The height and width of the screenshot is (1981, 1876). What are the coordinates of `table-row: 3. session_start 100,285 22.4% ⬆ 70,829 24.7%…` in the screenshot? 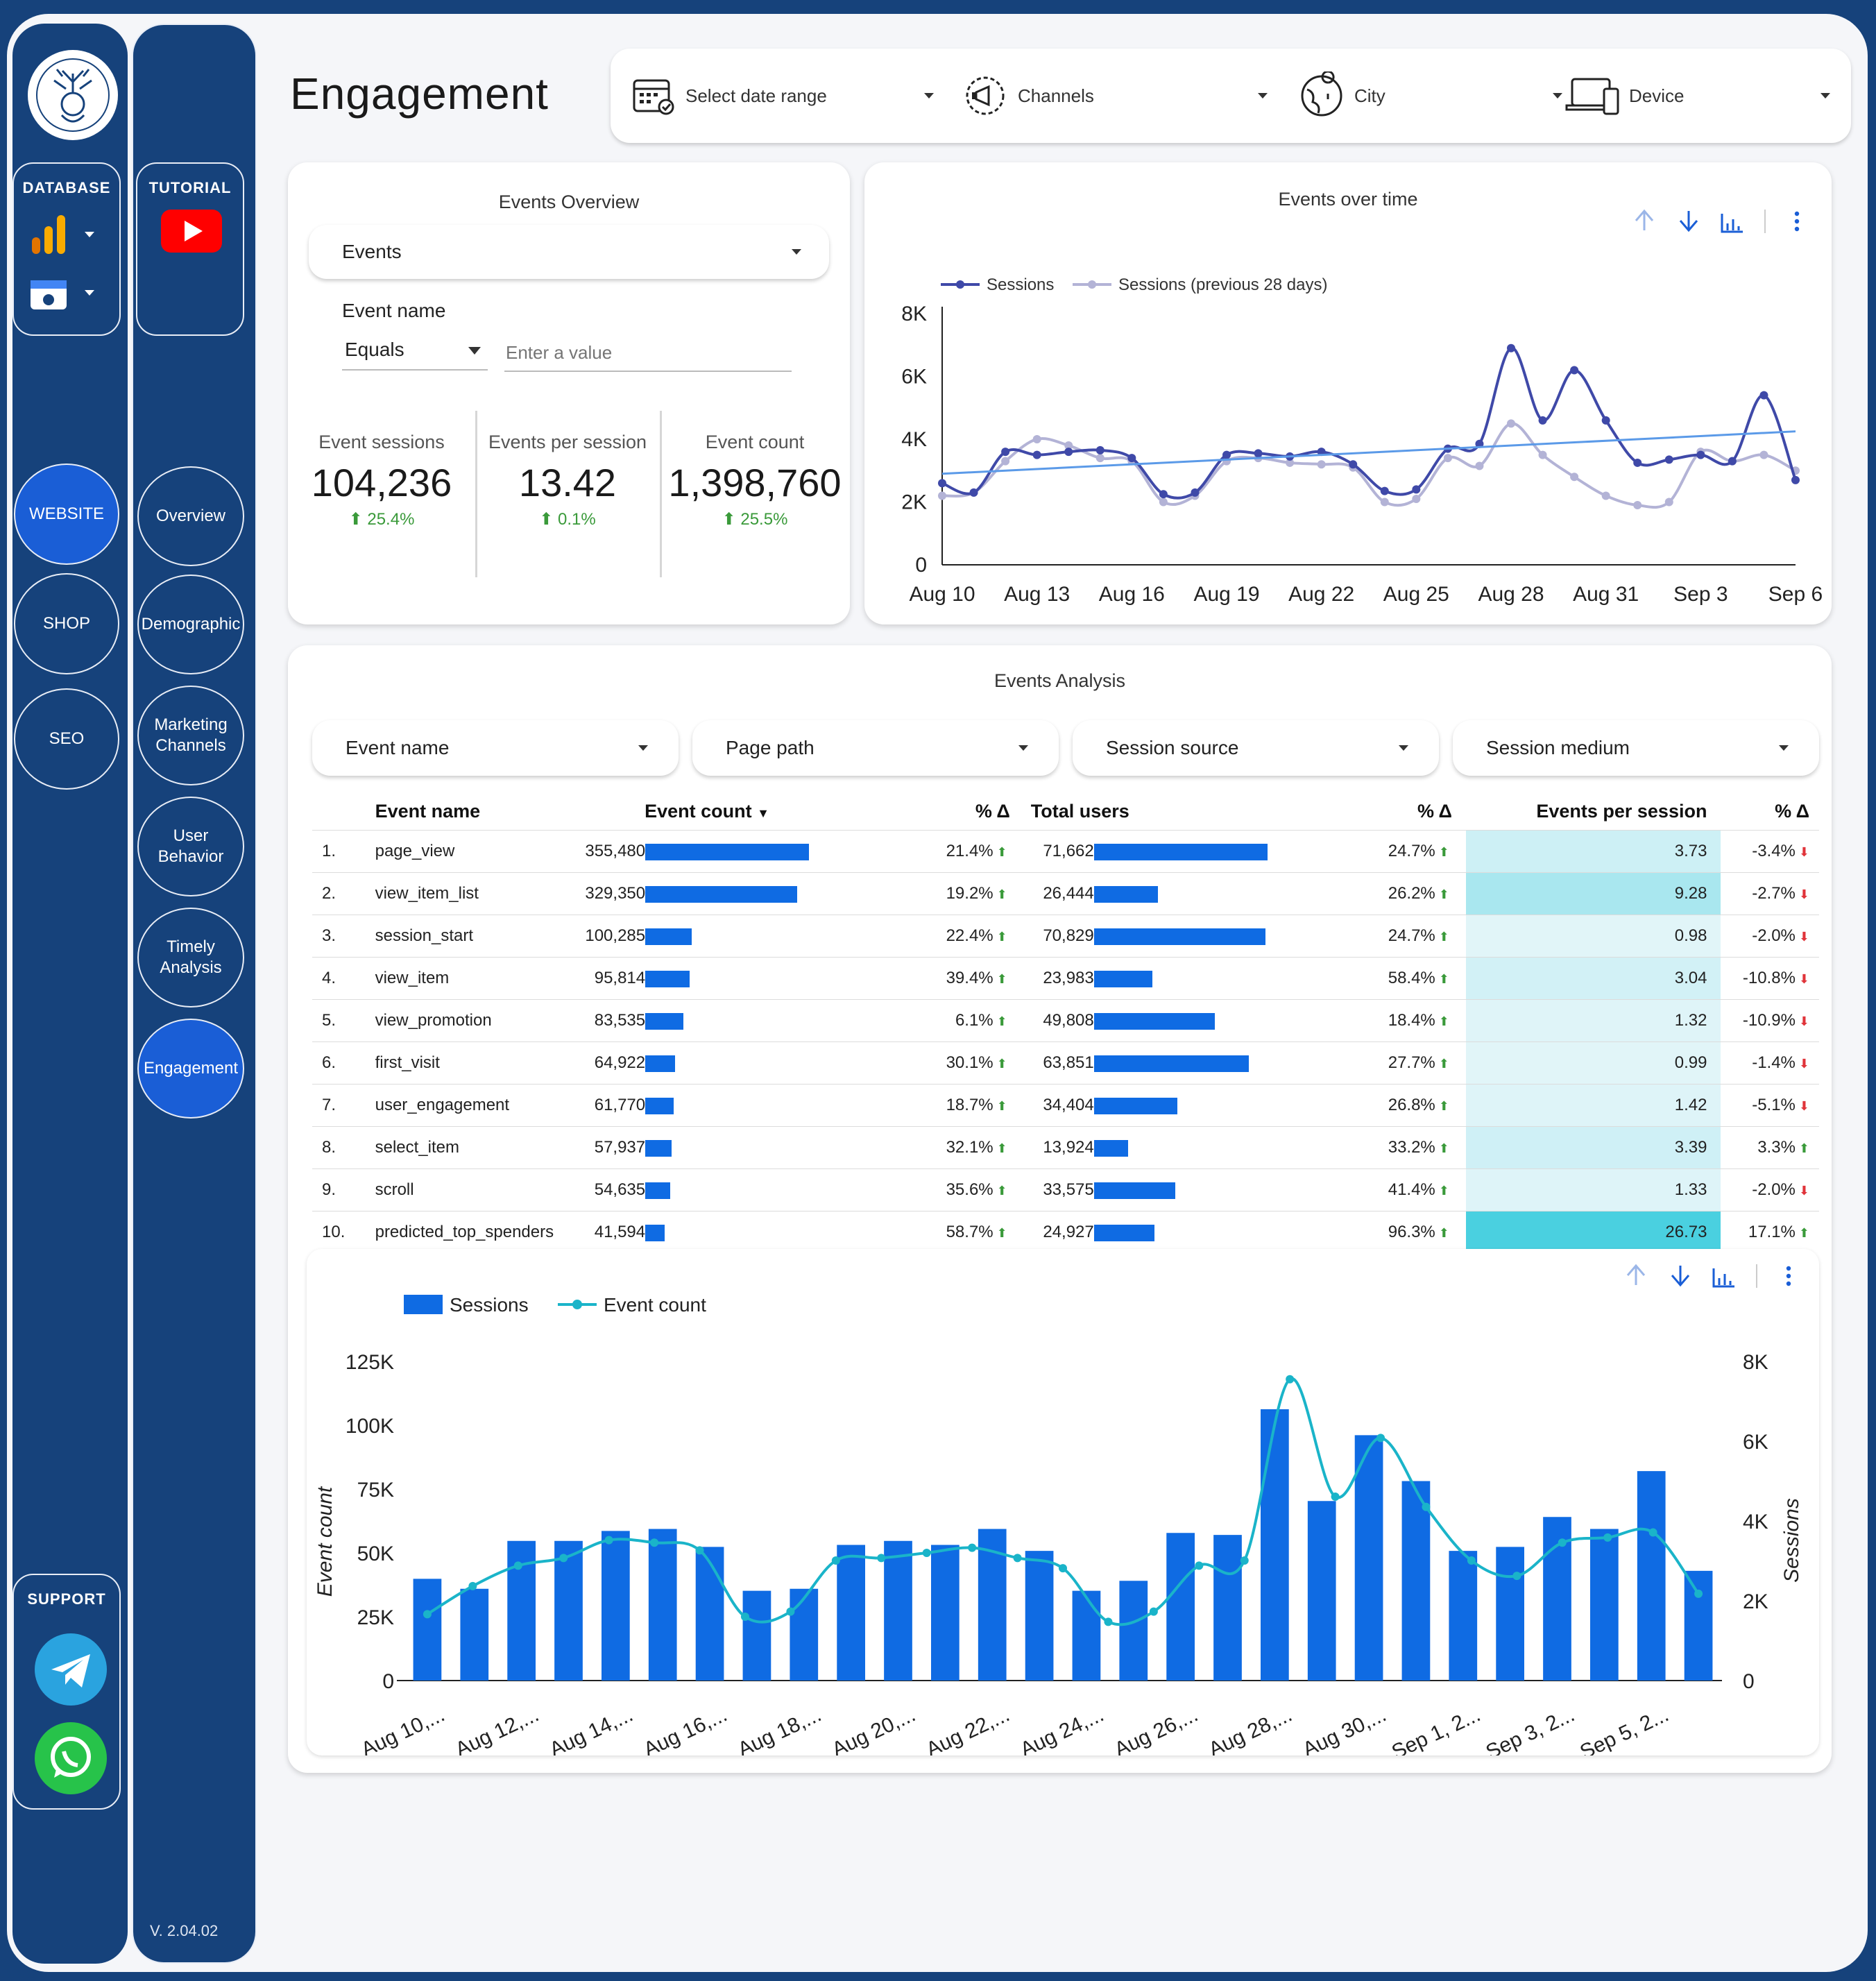 It's located at (1065, 936).